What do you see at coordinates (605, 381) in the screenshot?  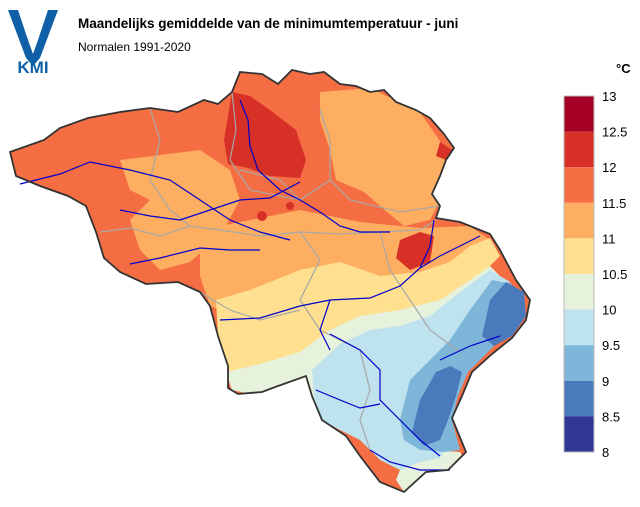 I see `legend-tick-label: 9` at bounding box center [605, 381].